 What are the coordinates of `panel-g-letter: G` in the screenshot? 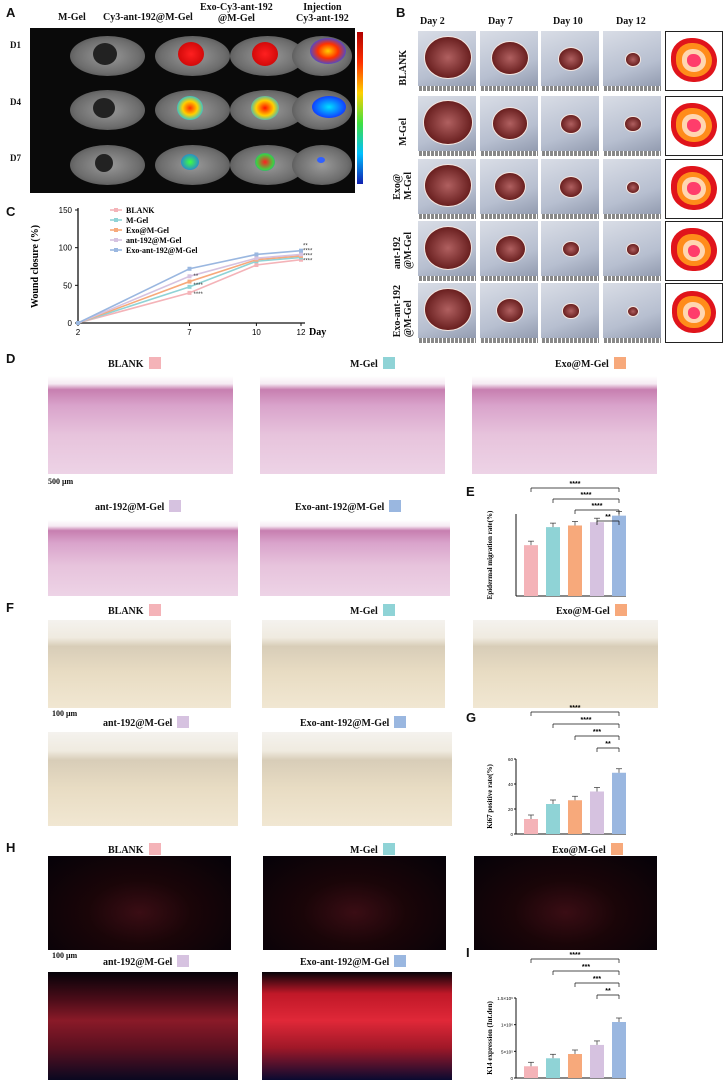 It's located at (471, 717).